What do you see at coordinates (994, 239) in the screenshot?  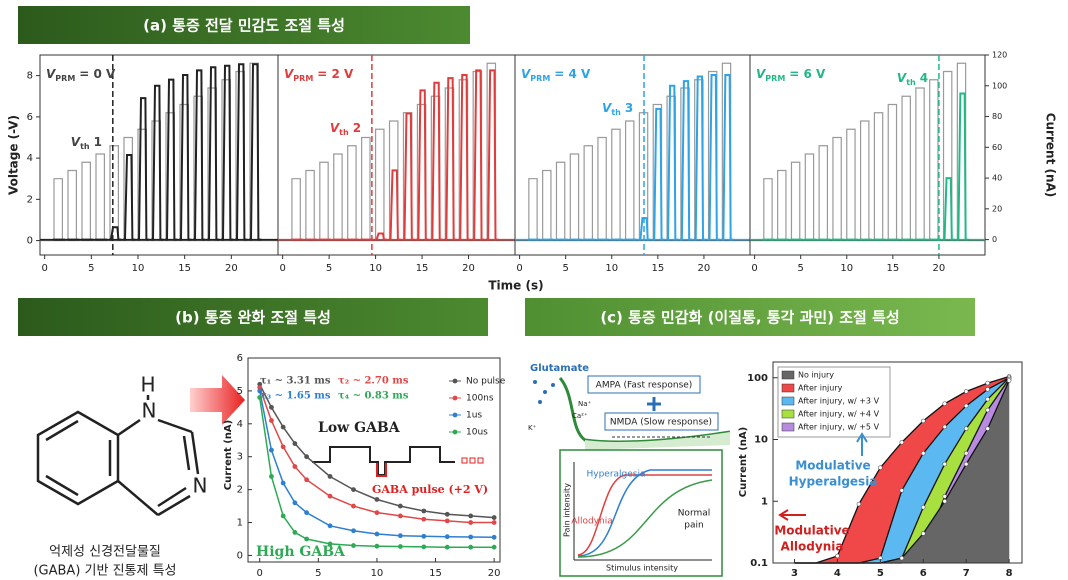 I see `y2-tick-label: 0` at bounding box center [994, 239].